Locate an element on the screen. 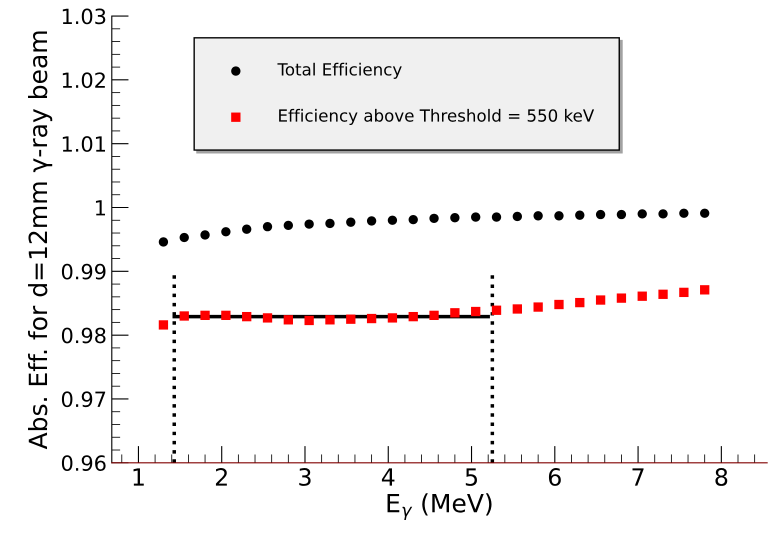 Image resolution: width=771 pixels, height=535 pixels. y-tick-label: 0.99 is located at coordinates (84, 272).